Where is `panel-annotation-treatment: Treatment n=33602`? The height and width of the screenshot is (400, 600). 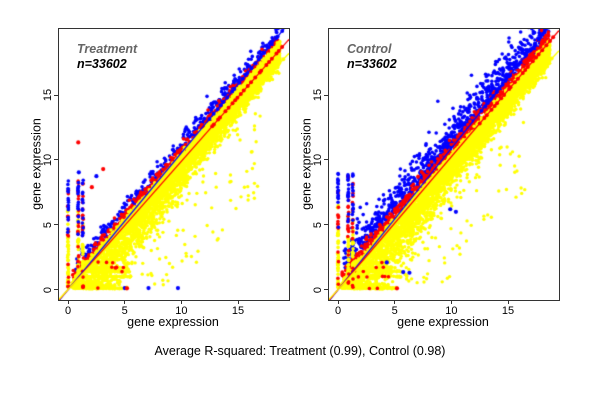 panel-annotation-treatment: Treatment n=33602 is located at coordinates (107, 57).